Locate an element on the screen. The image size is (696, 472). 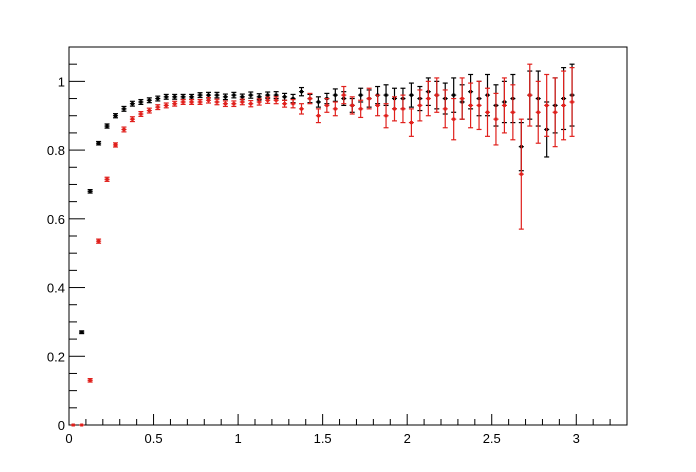
x-tick-label: 3 is located at coordinates (576, 438).